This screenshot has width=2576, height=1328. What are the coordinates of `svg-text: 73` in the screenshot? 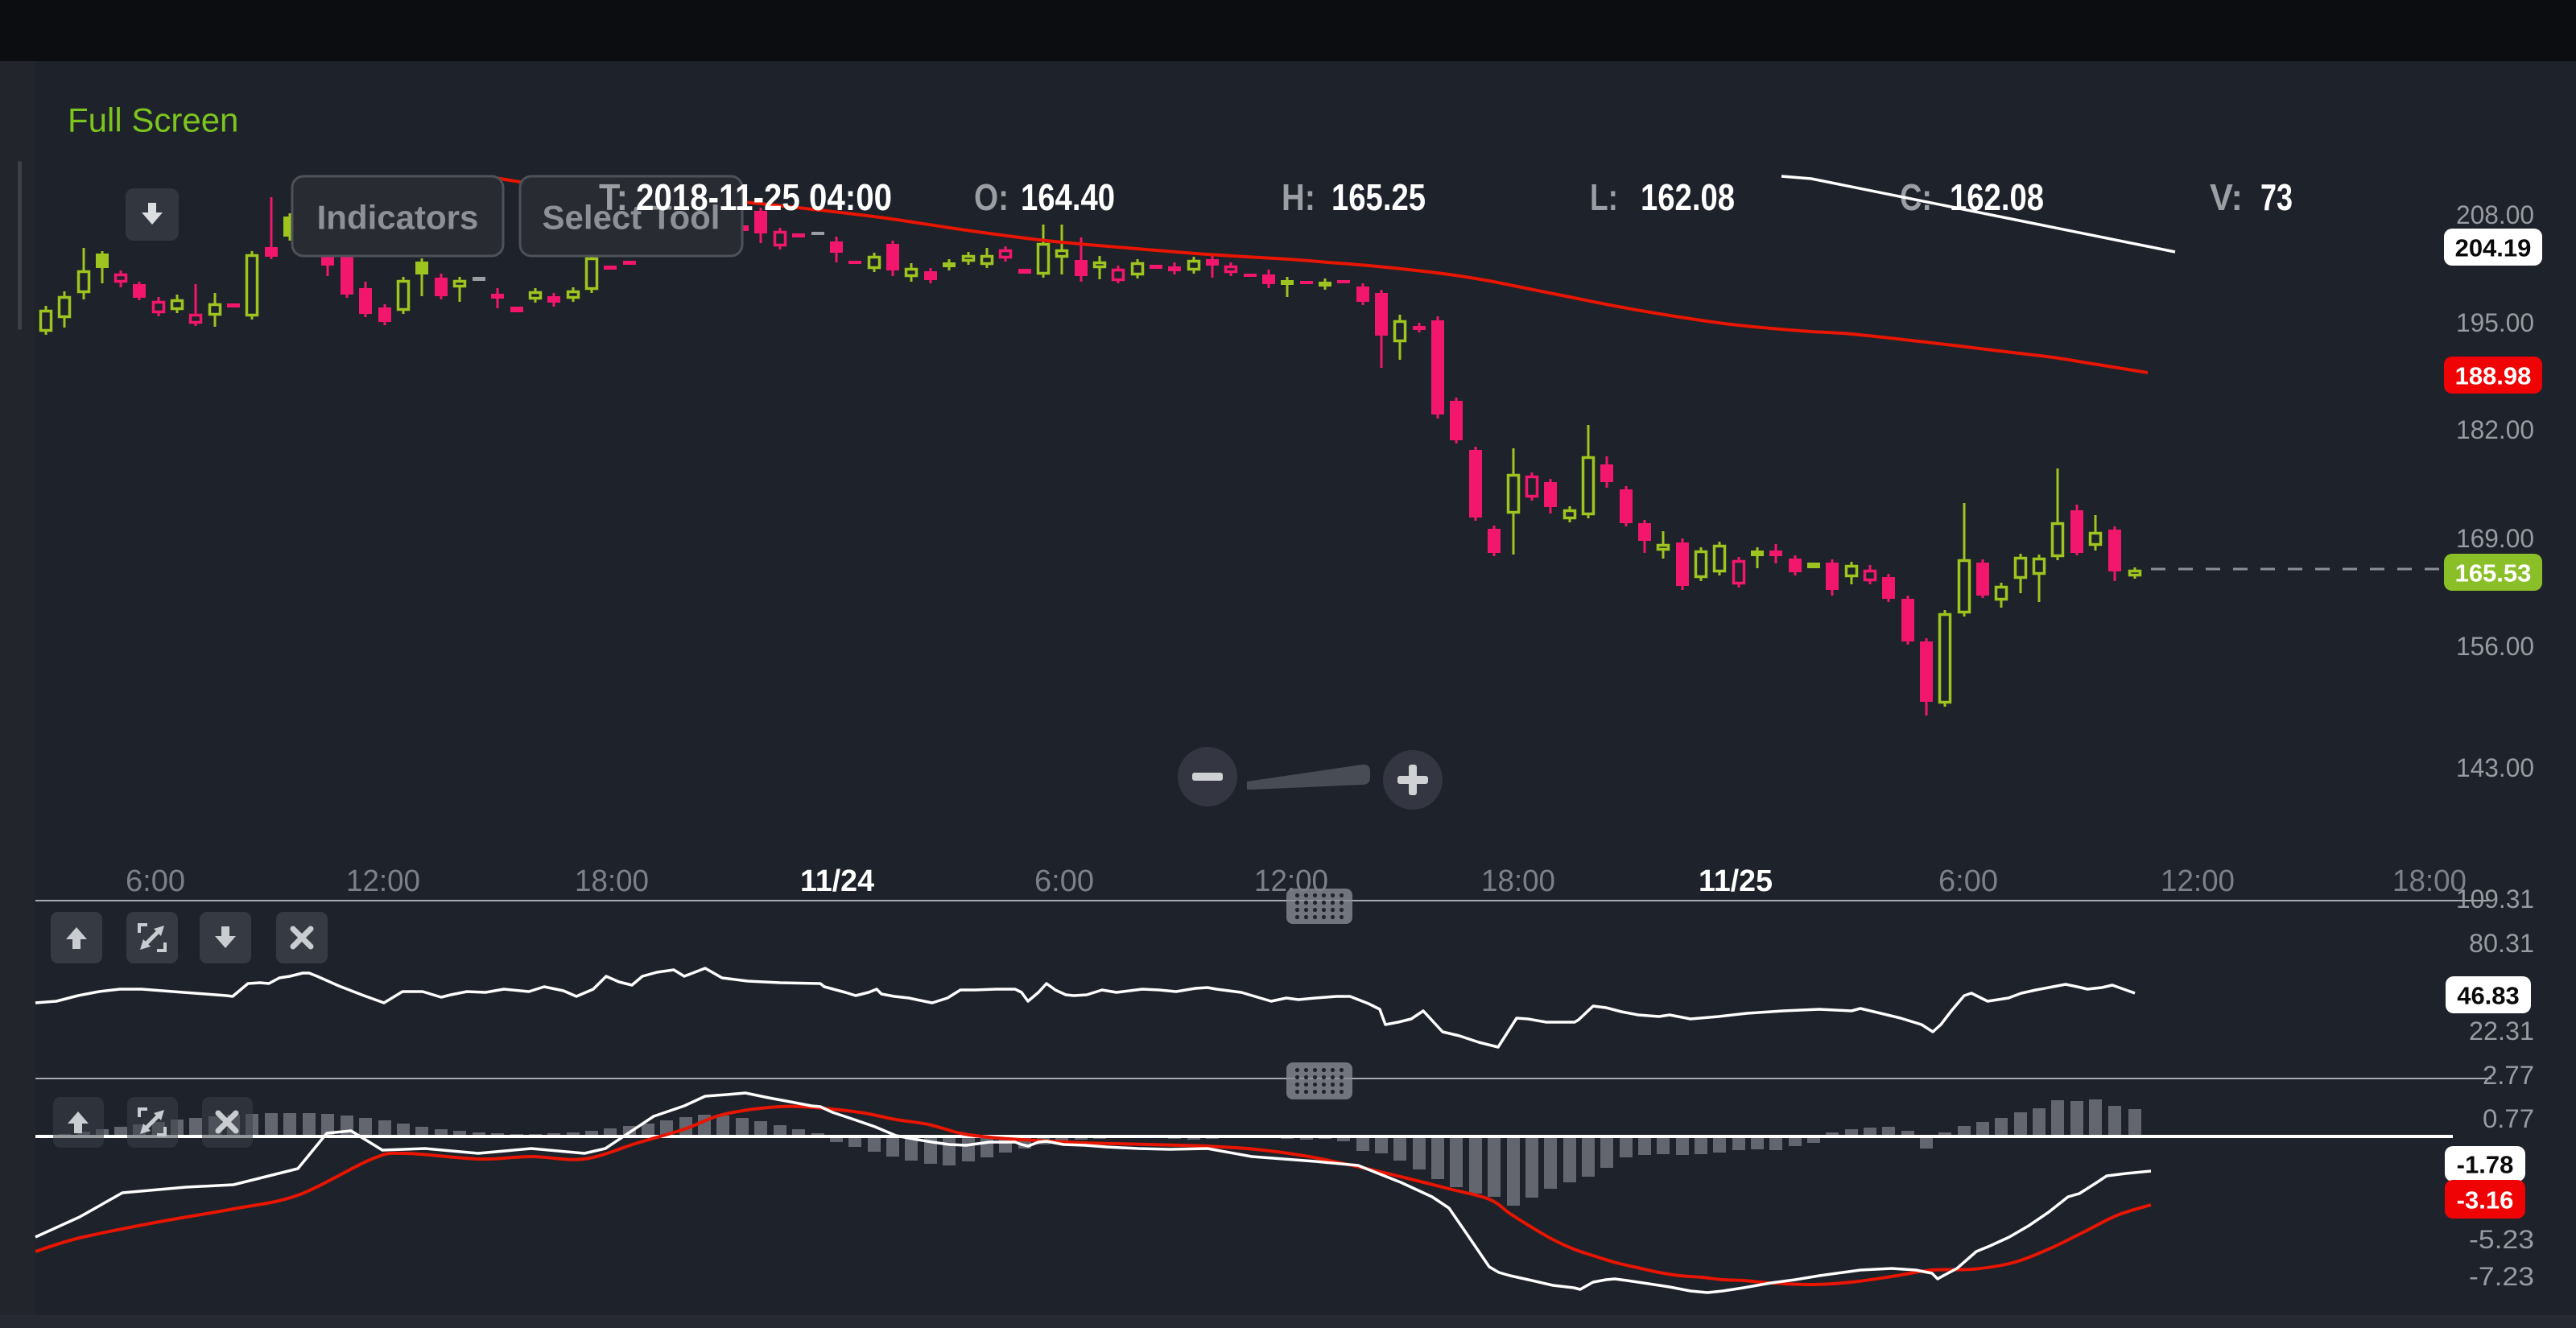 It's located at (2276, 197).